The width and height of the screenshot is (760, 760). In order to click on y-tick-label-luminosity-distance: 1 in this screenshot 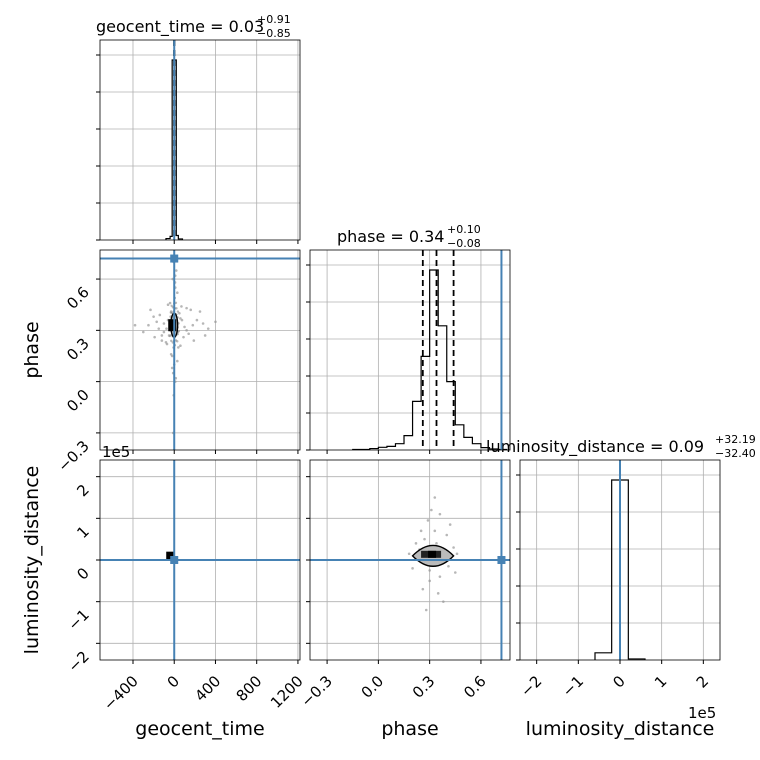, I will do `click(82, 531)`.